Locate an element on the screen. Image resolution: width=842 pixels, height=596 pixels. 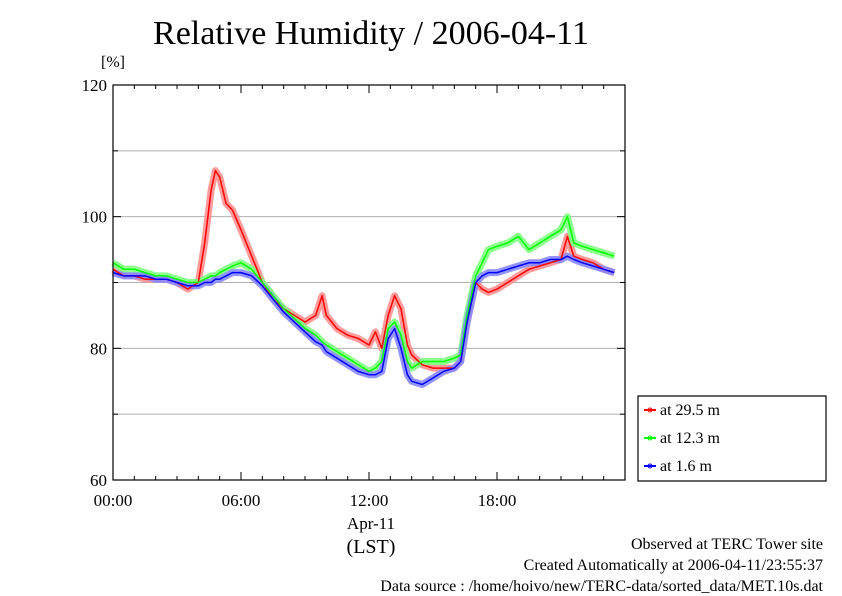
legend-label-1: at 12.3 m is located at coordinates (690, 438).